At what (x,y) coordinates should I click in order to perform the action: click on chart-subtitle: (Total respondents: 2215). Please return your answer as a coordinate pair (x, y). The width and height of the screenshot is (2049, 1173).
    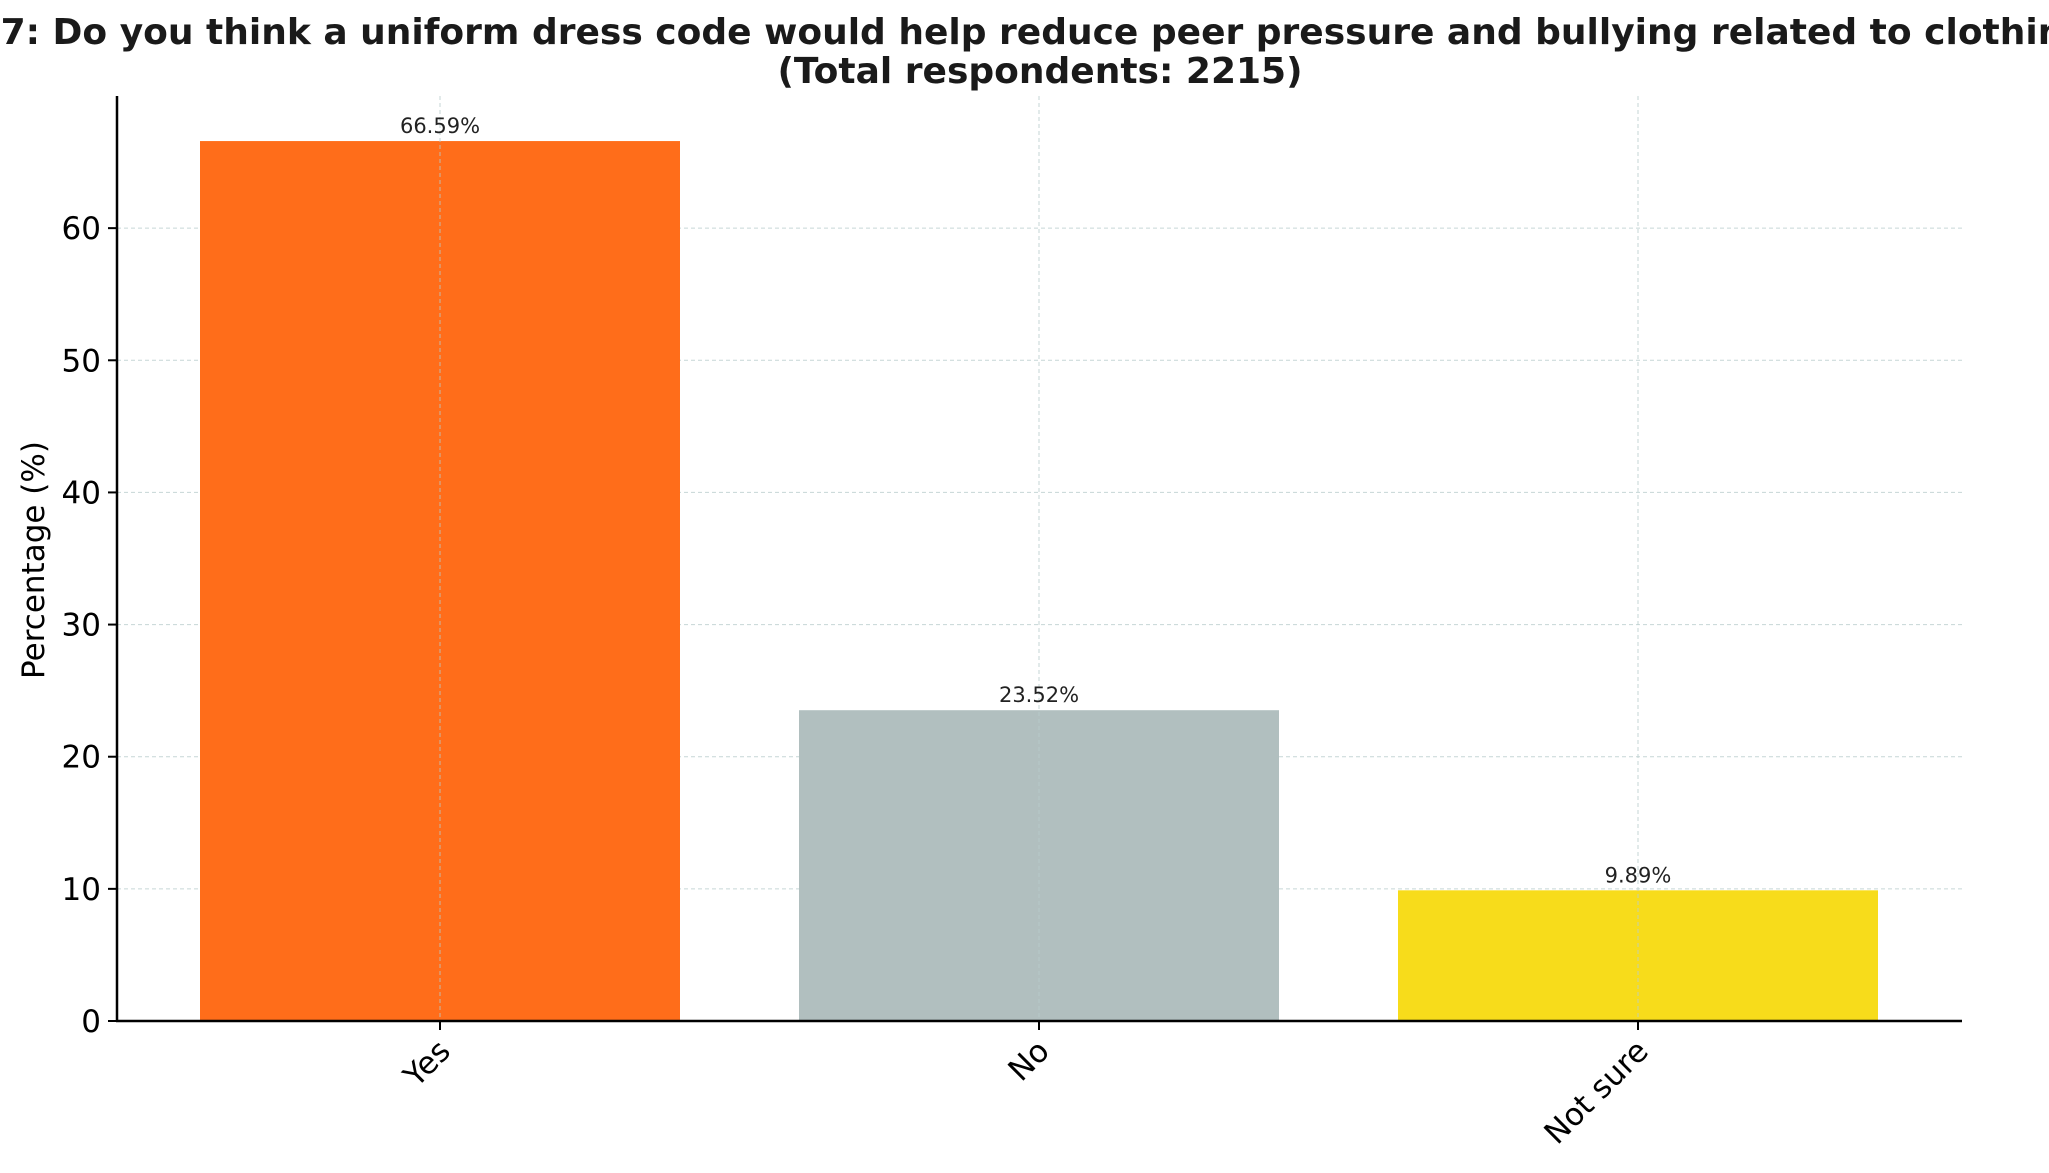
    Looking at the image, I should click on (1039, 71).